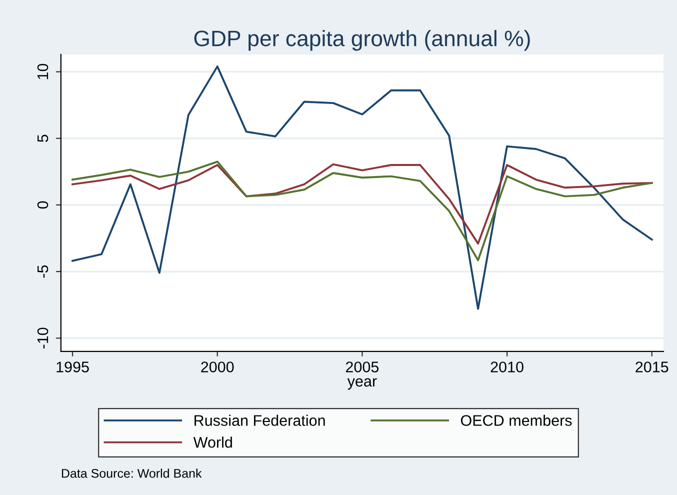 This screenshot has height=495, width=677. I want to click on y-tick-label: 10, so click(42, 72).